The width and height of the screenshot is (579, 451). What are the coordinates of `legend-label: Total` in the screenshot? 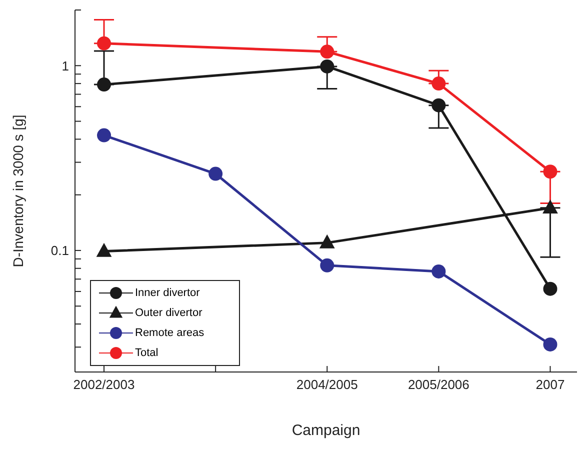 It's located at (146, 353).